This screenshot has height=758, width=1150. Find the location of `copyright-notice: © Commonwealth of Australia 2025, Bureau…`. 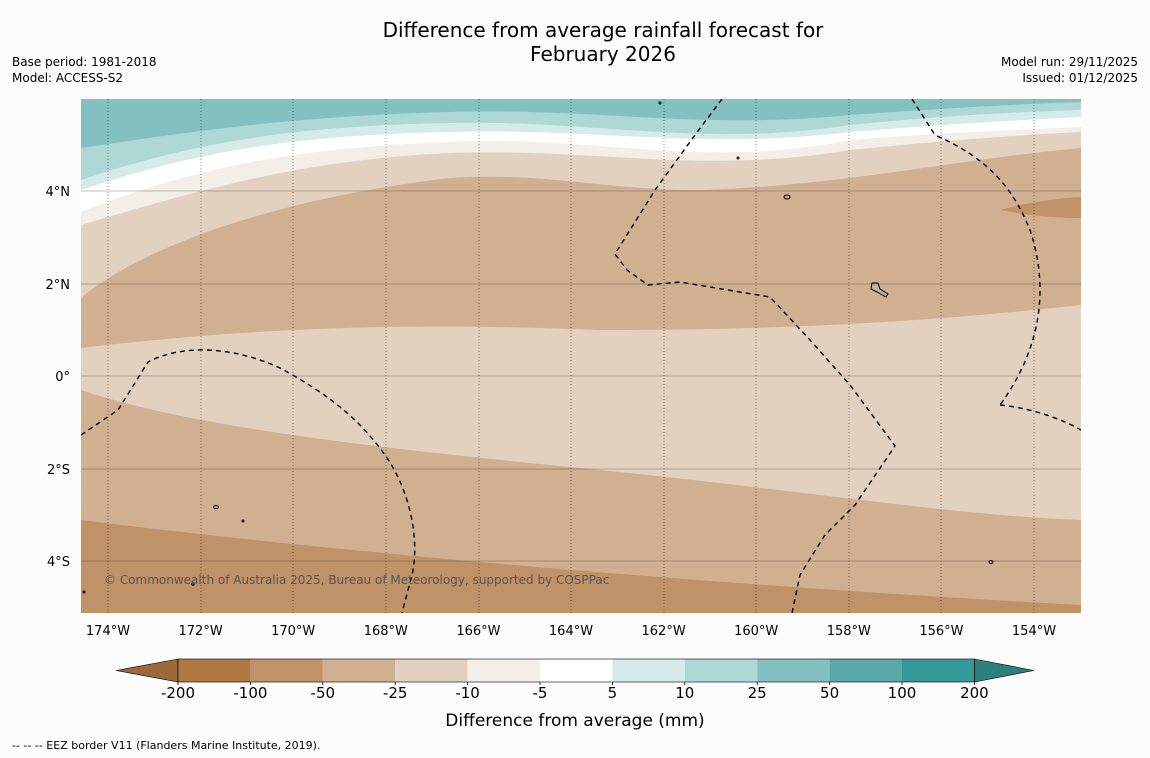

copyright-notice: © Commonwealth of Australia 2025, Bureau… is located at coordinates (356, 580).